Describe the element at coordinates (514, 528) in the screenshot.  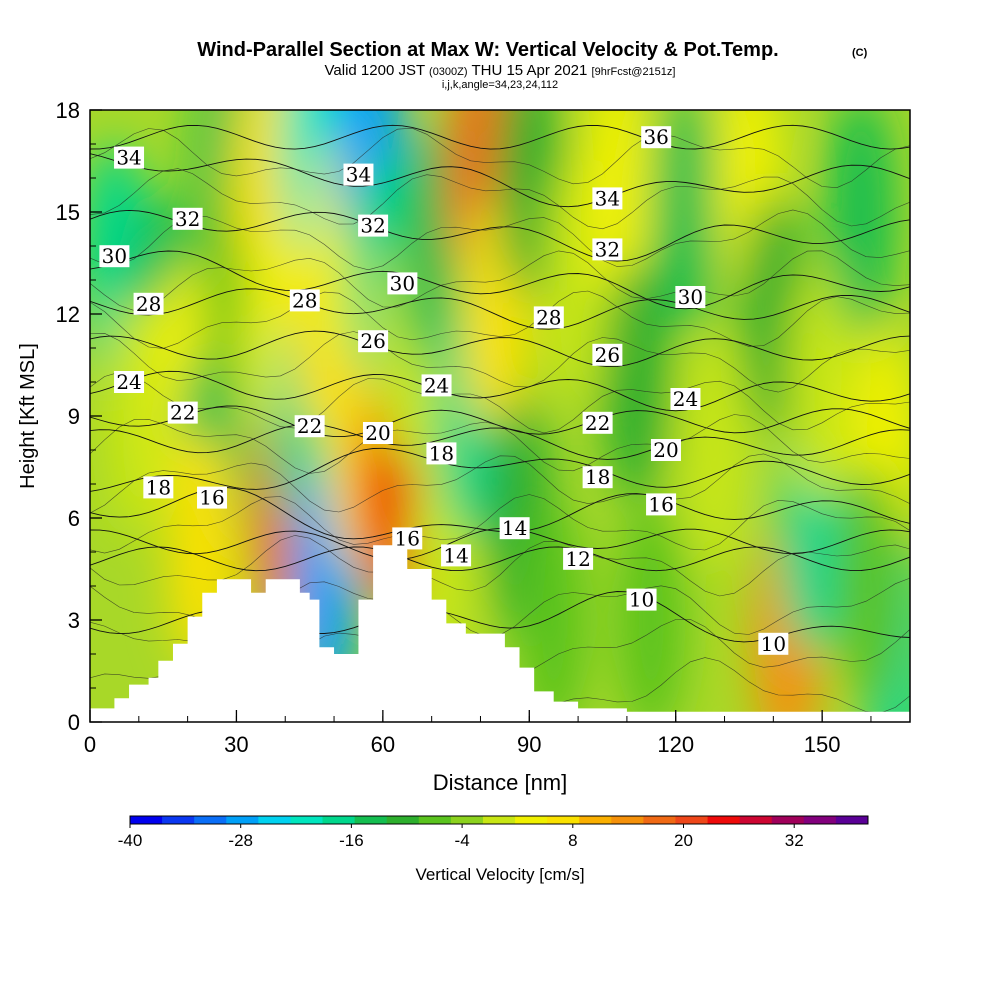
I see `isentrope-label: 14` at that location.